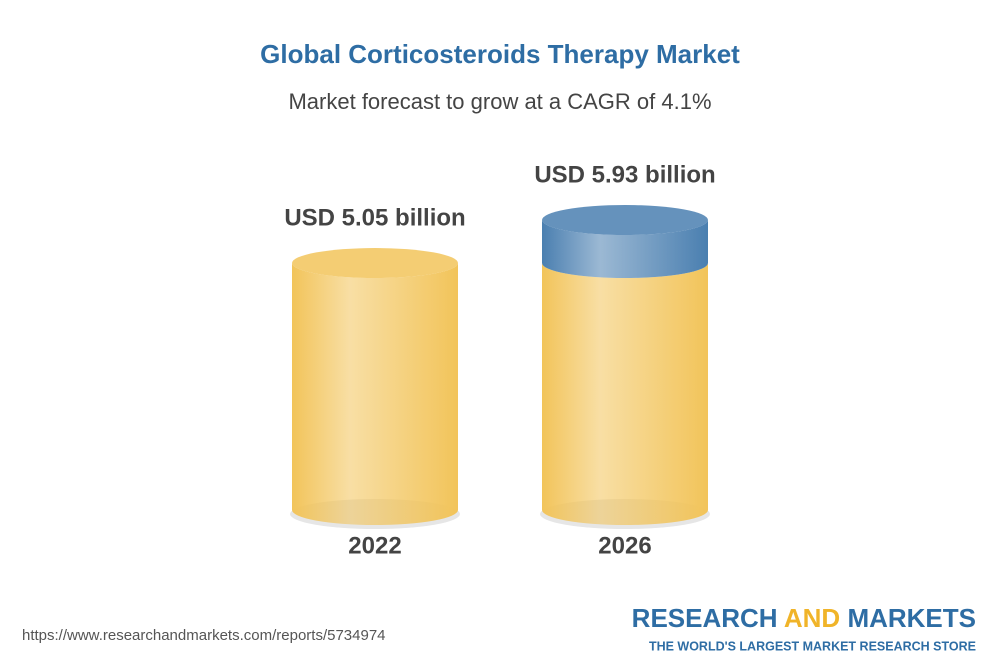 The image size is (1000, 667). What do you see at coordinates (911, 618) in the screenshot?
I see `brand-word: MARKETS` at bounding box center [911, 618].